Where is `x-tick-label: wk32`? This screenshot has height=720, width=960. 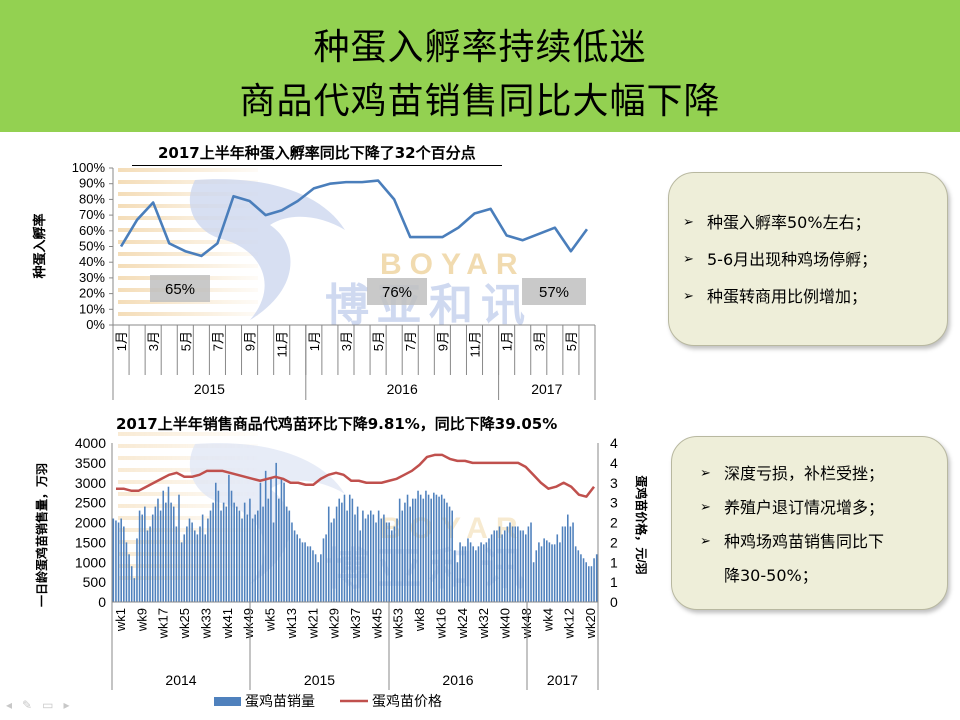 x-tick-label: wk32 is located at coordinates (483, 623).